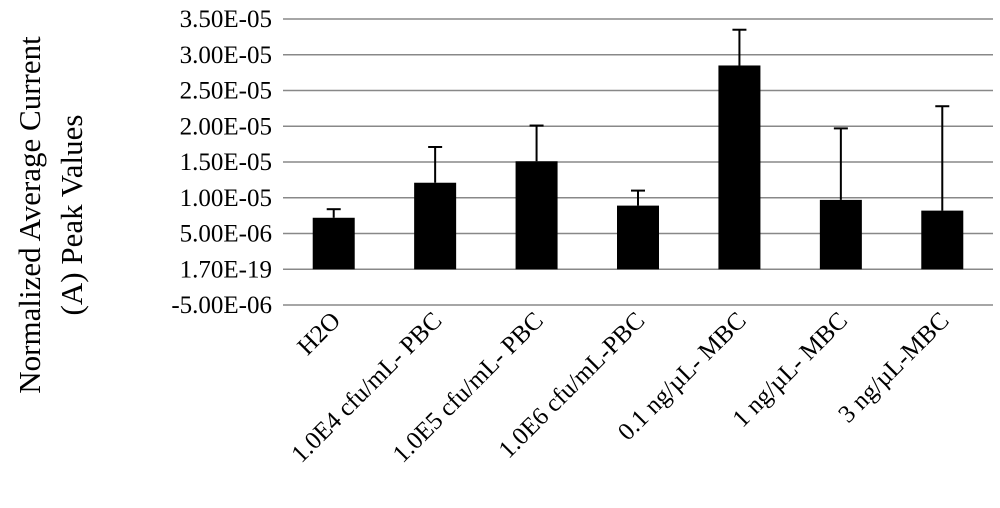 The width and height of the screenshot is (1000, 508). I want to click on y-tick-label: 2.50E-05, so click(226, 91).